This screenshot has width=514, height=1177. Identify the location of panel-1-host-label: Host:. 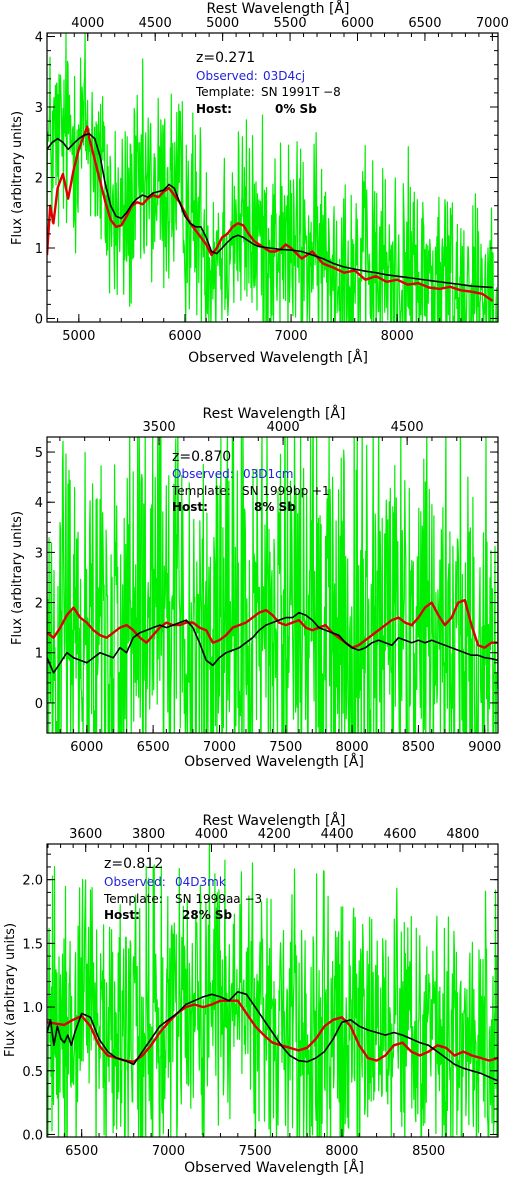
(214, 109).